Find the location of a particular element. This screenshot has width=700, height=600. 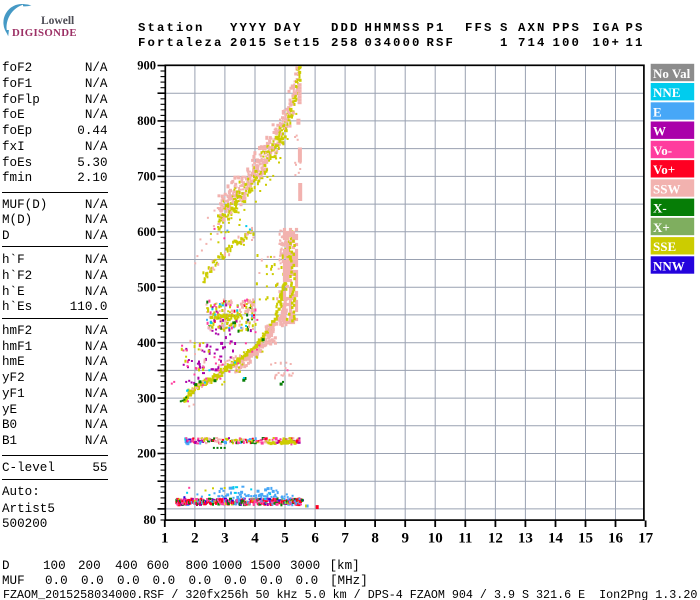

svg-text: 9 is located at coordinates (405, 539).